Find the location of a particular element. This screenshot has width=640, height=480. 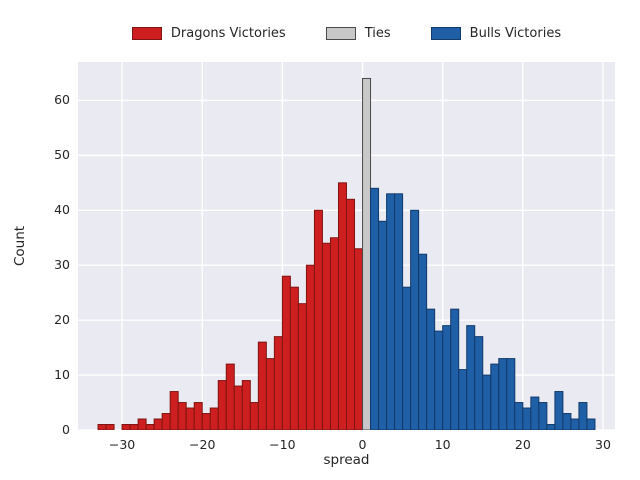

y-tick-label: 60 is located at coordinates (62, 100).